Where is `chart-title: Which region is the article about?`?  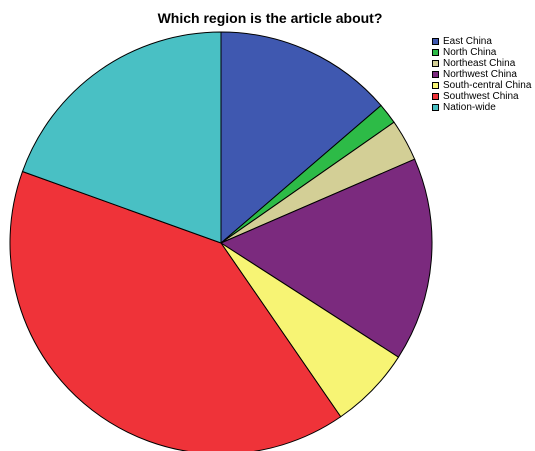
chart-title: Which region is the article about? is located at coordinates (270, 18).